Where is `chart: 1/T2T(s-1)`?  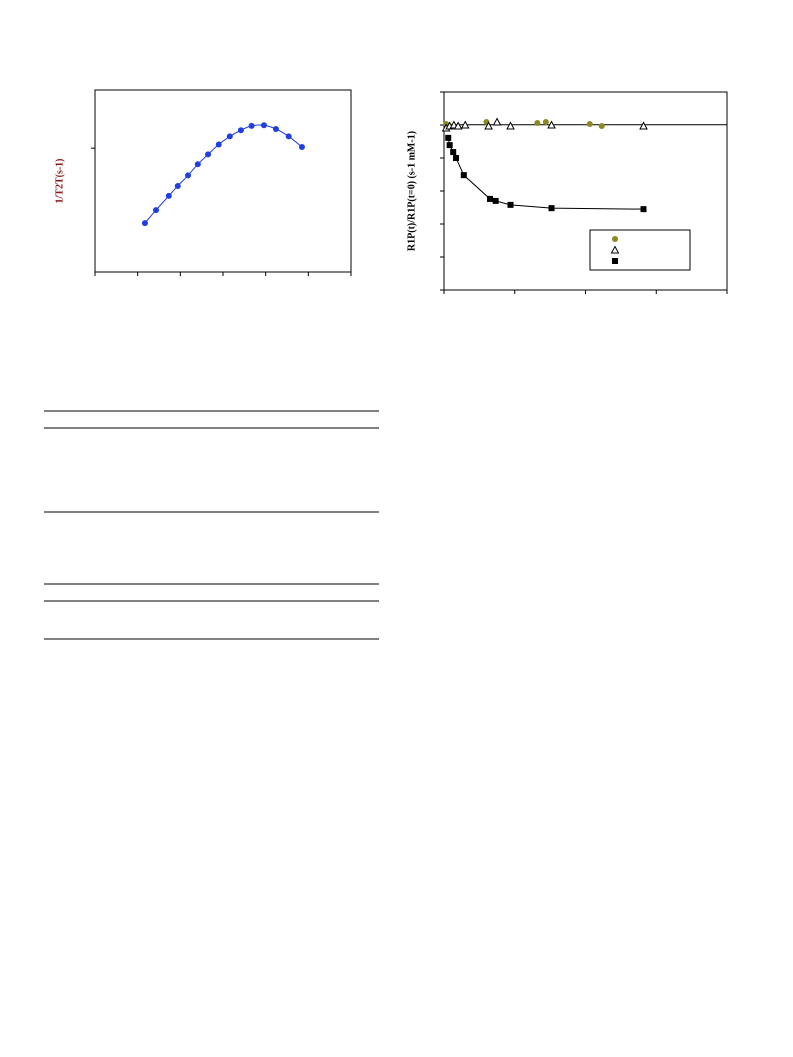
chart: 1/T2T(s-1) is located at coordinates (203, 182).